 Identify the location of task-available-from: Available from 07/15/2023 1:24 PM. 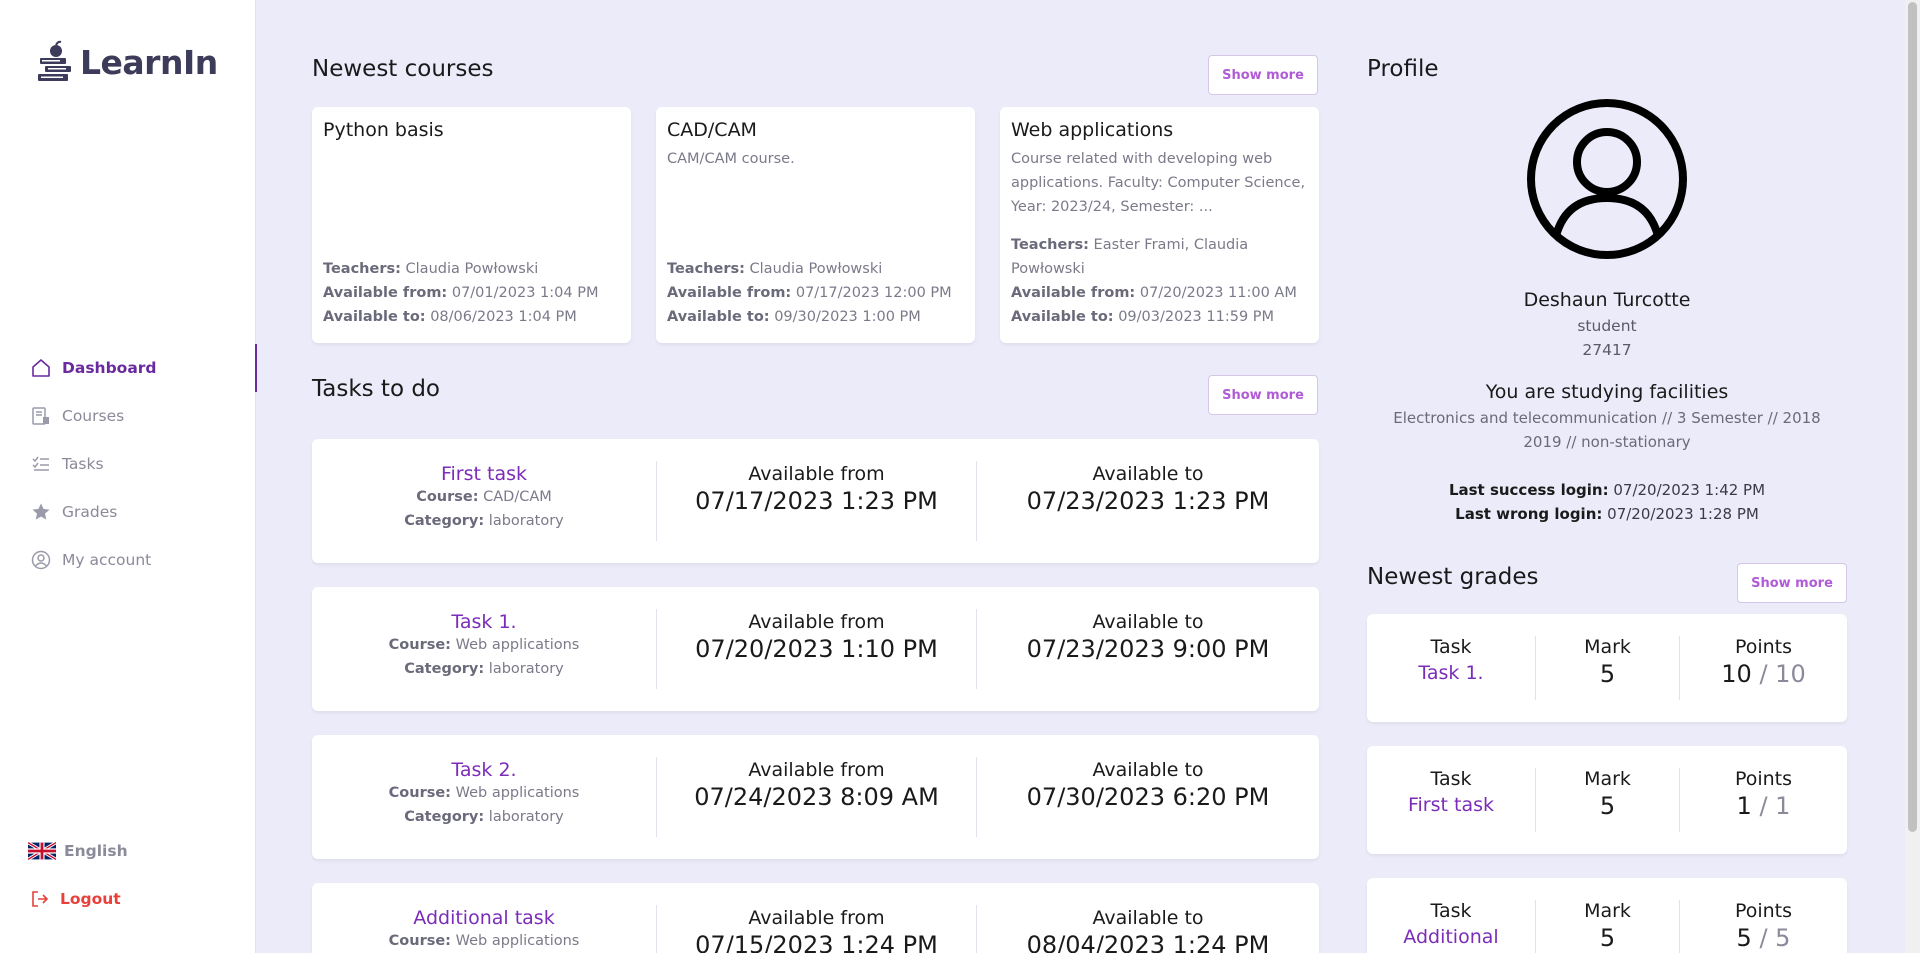
(816, 929).